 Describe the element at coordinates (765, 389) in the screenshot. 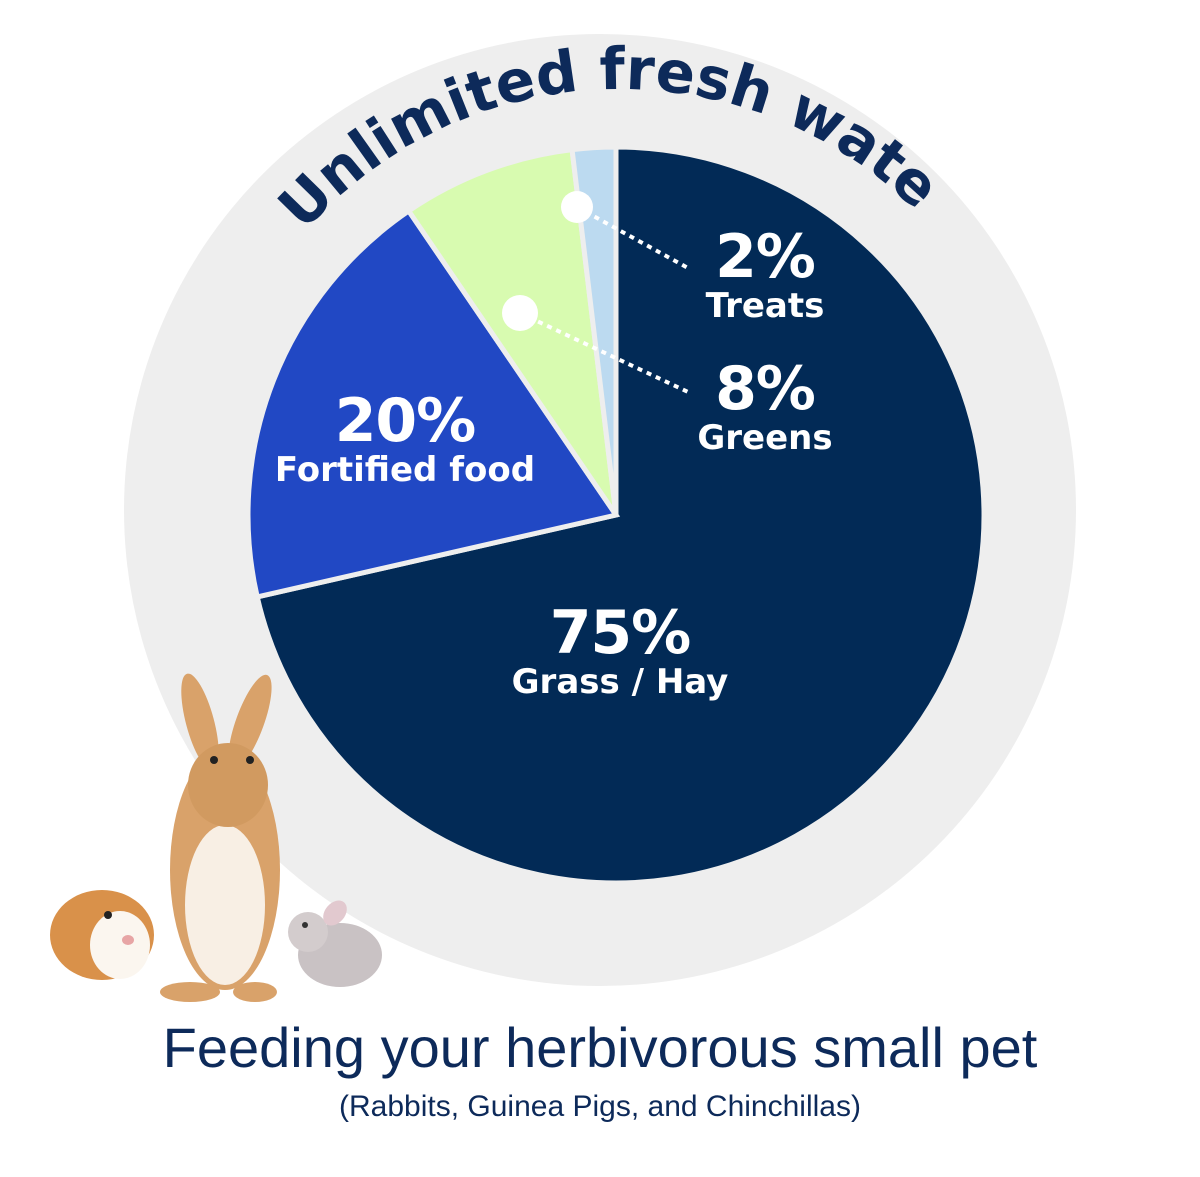

I see `greens-percent: 8%` at that location.